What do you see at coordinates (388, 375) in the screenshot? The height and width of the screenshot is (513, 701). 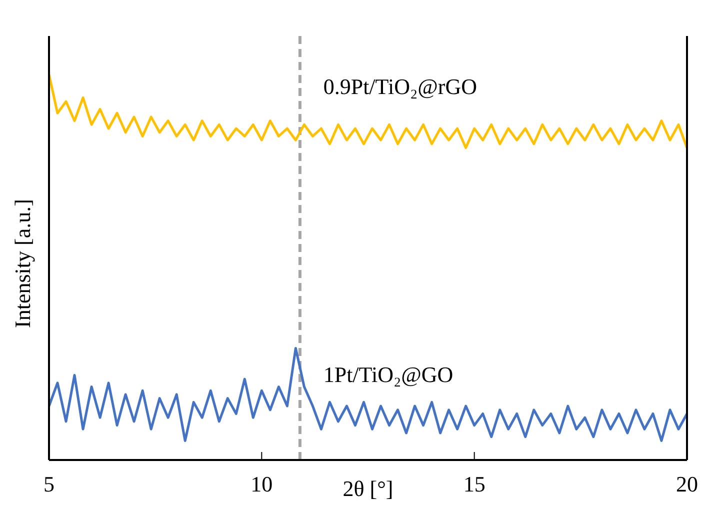 I see `series-label: 1Pt/TiO₂@GO` at bounding box center [388, 375].